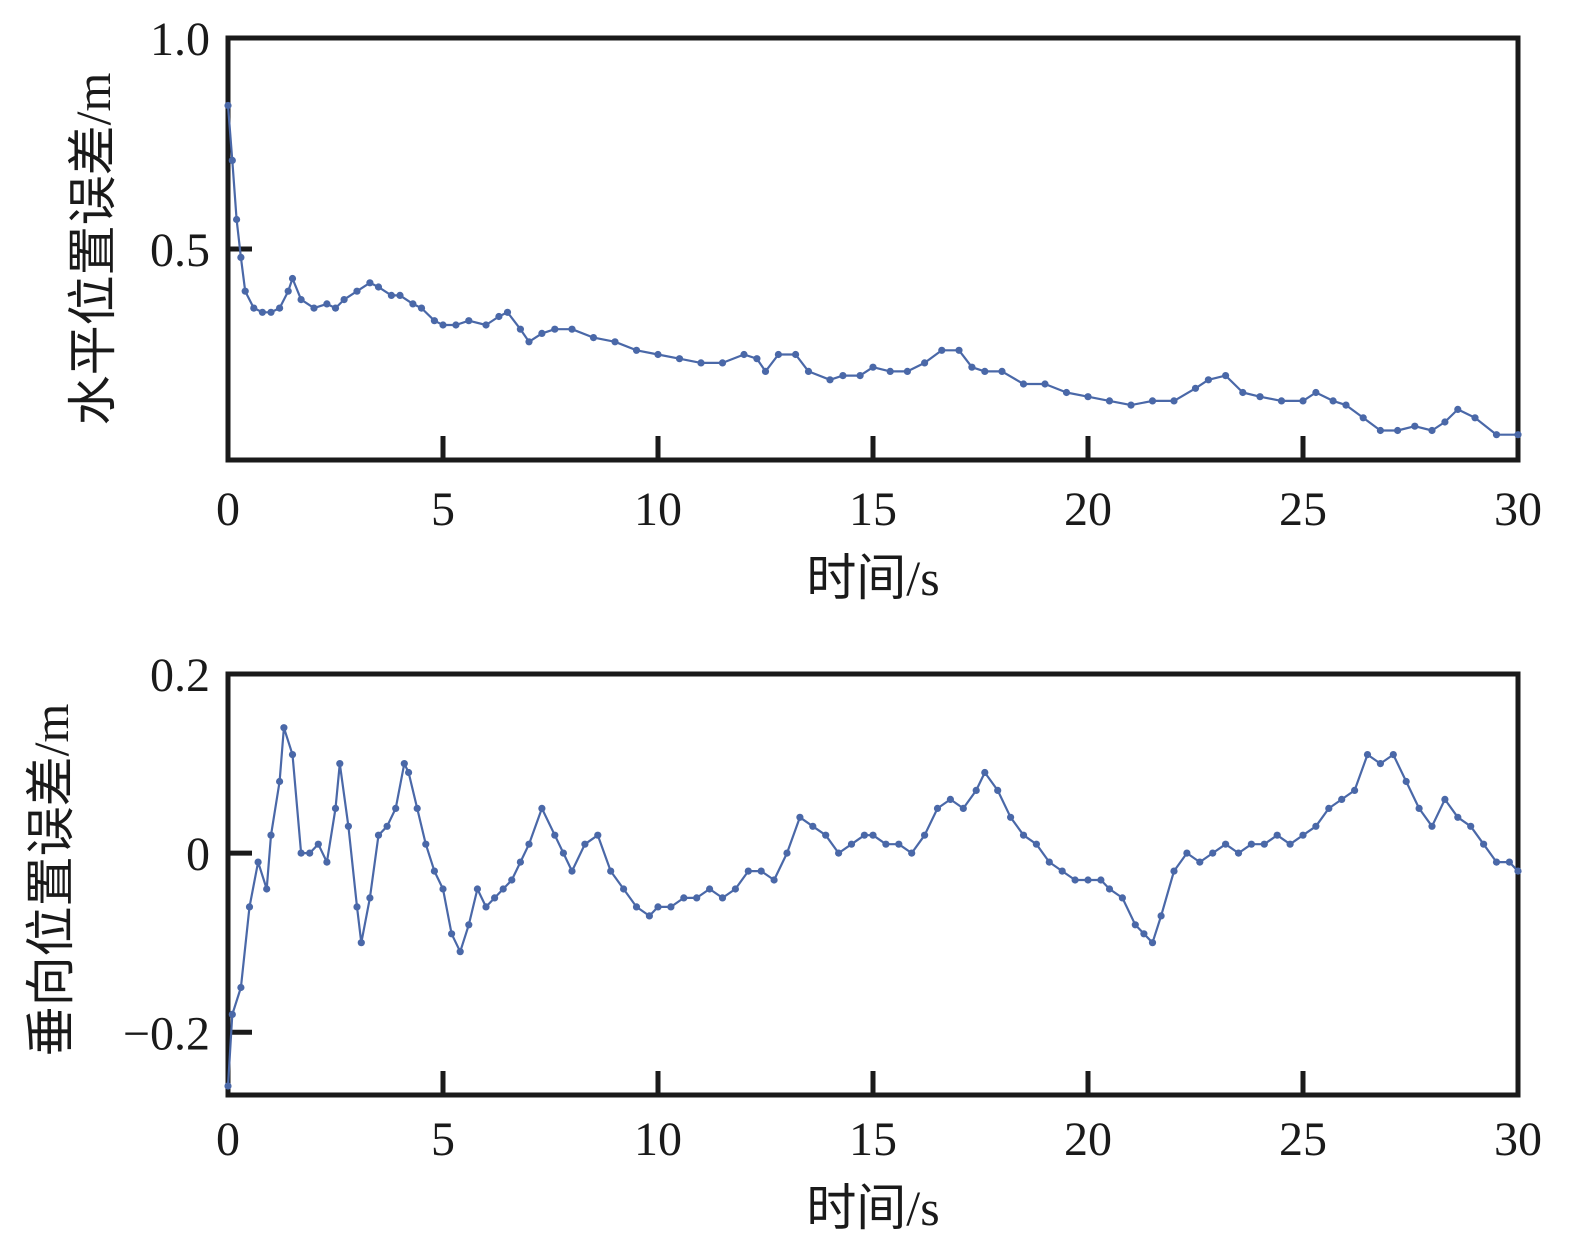 The height and width of the screenshot is (1240, 1575). I want to click on x-tick-label: 5, so click(443, 509).